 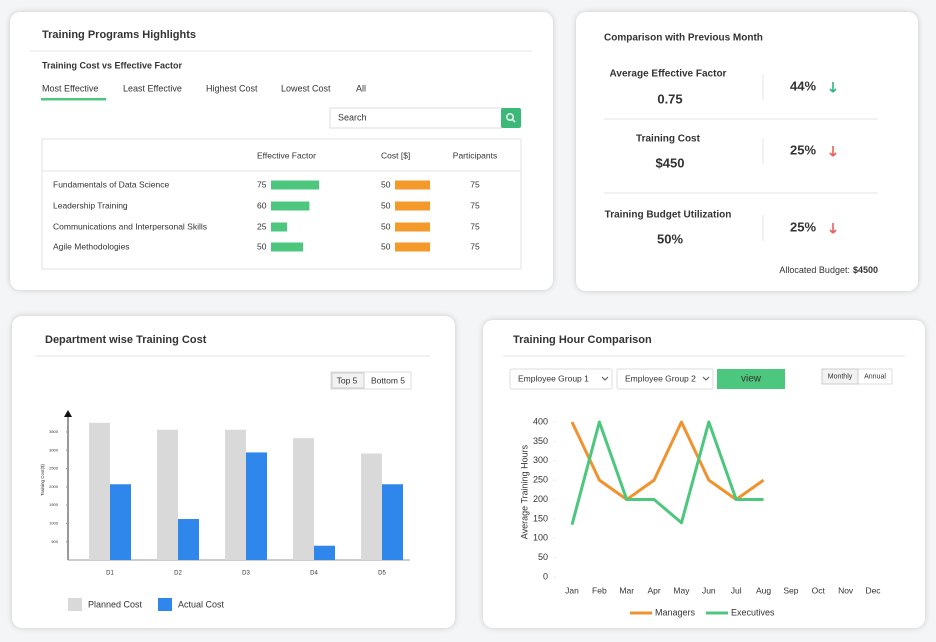 I want to click on search-button, so click(x=511, y=118).